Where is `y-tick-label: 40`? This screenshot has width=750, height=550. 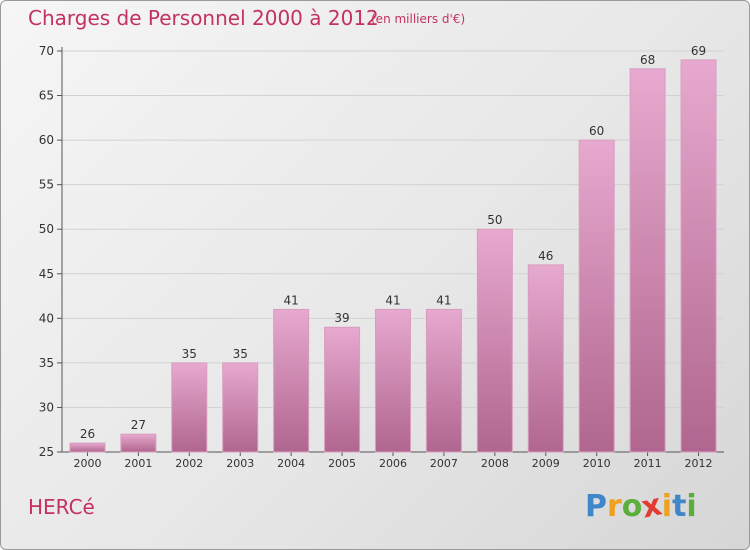
y-tick-label: 40 is located at coordinates (46, 318).